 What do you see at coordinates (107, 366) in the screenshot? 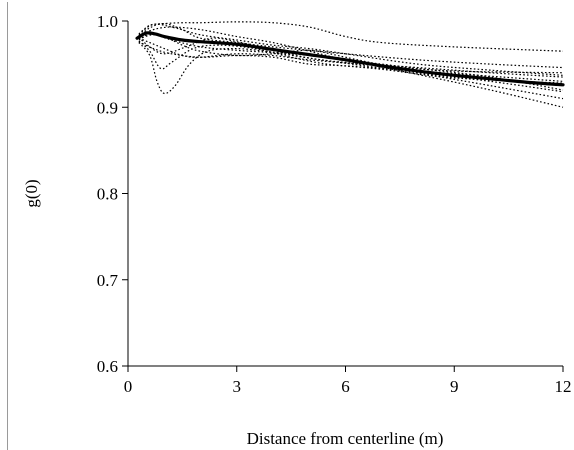
I see `y-tick-label: 0.6` at bounding box center [107, 366].